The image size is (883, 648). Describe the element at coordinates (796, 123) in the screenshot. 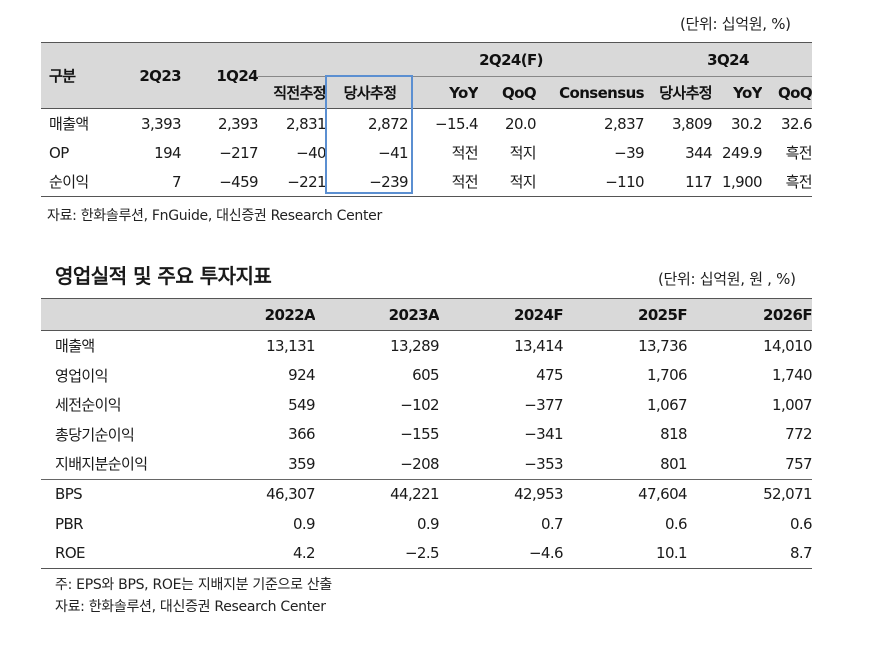

I see `cell: 32.6` at that location.